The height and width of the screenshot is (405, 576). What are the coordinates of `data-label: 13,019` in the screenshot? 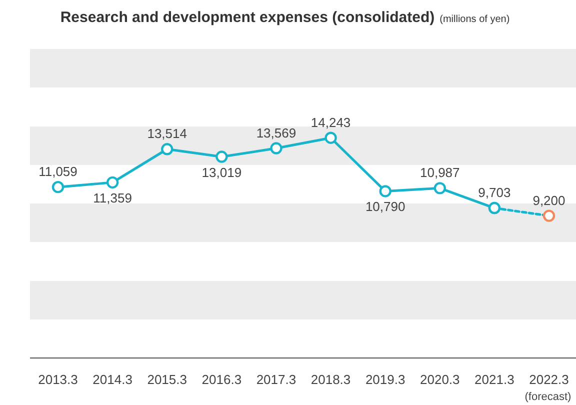 It's located at (222, 172).